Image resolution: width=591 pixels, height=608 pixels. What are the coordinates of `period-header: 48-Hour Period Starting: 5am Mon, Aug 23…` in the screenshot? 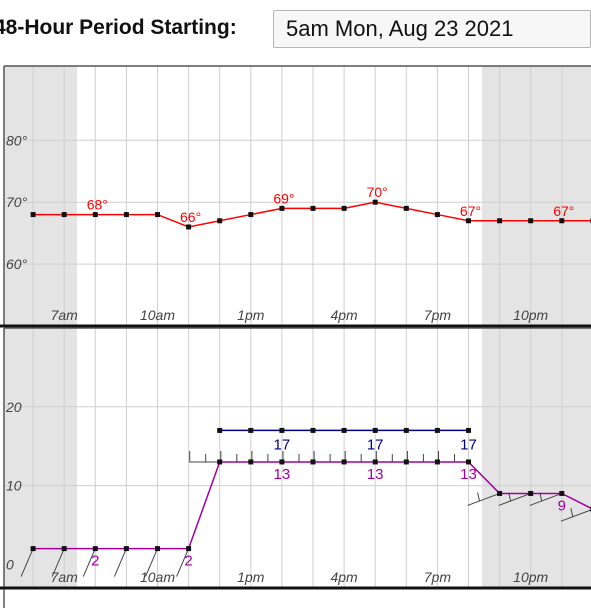 It's located at (295, 29).